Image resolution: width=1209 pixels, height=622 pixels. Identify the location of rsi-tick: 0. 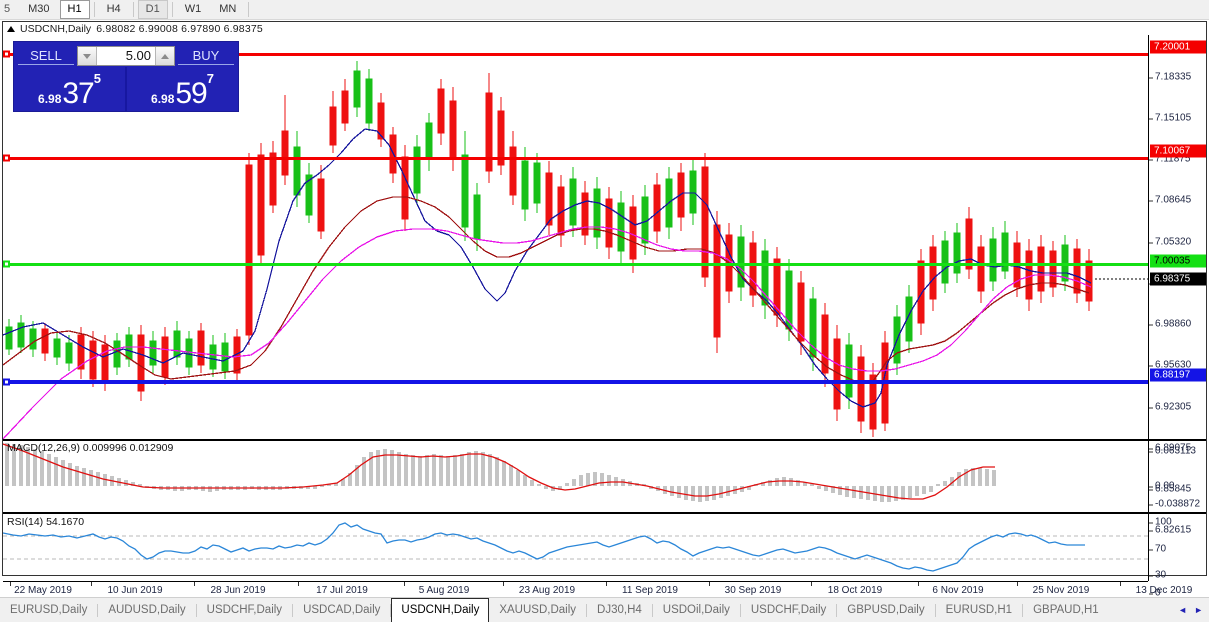
(1155, 593).